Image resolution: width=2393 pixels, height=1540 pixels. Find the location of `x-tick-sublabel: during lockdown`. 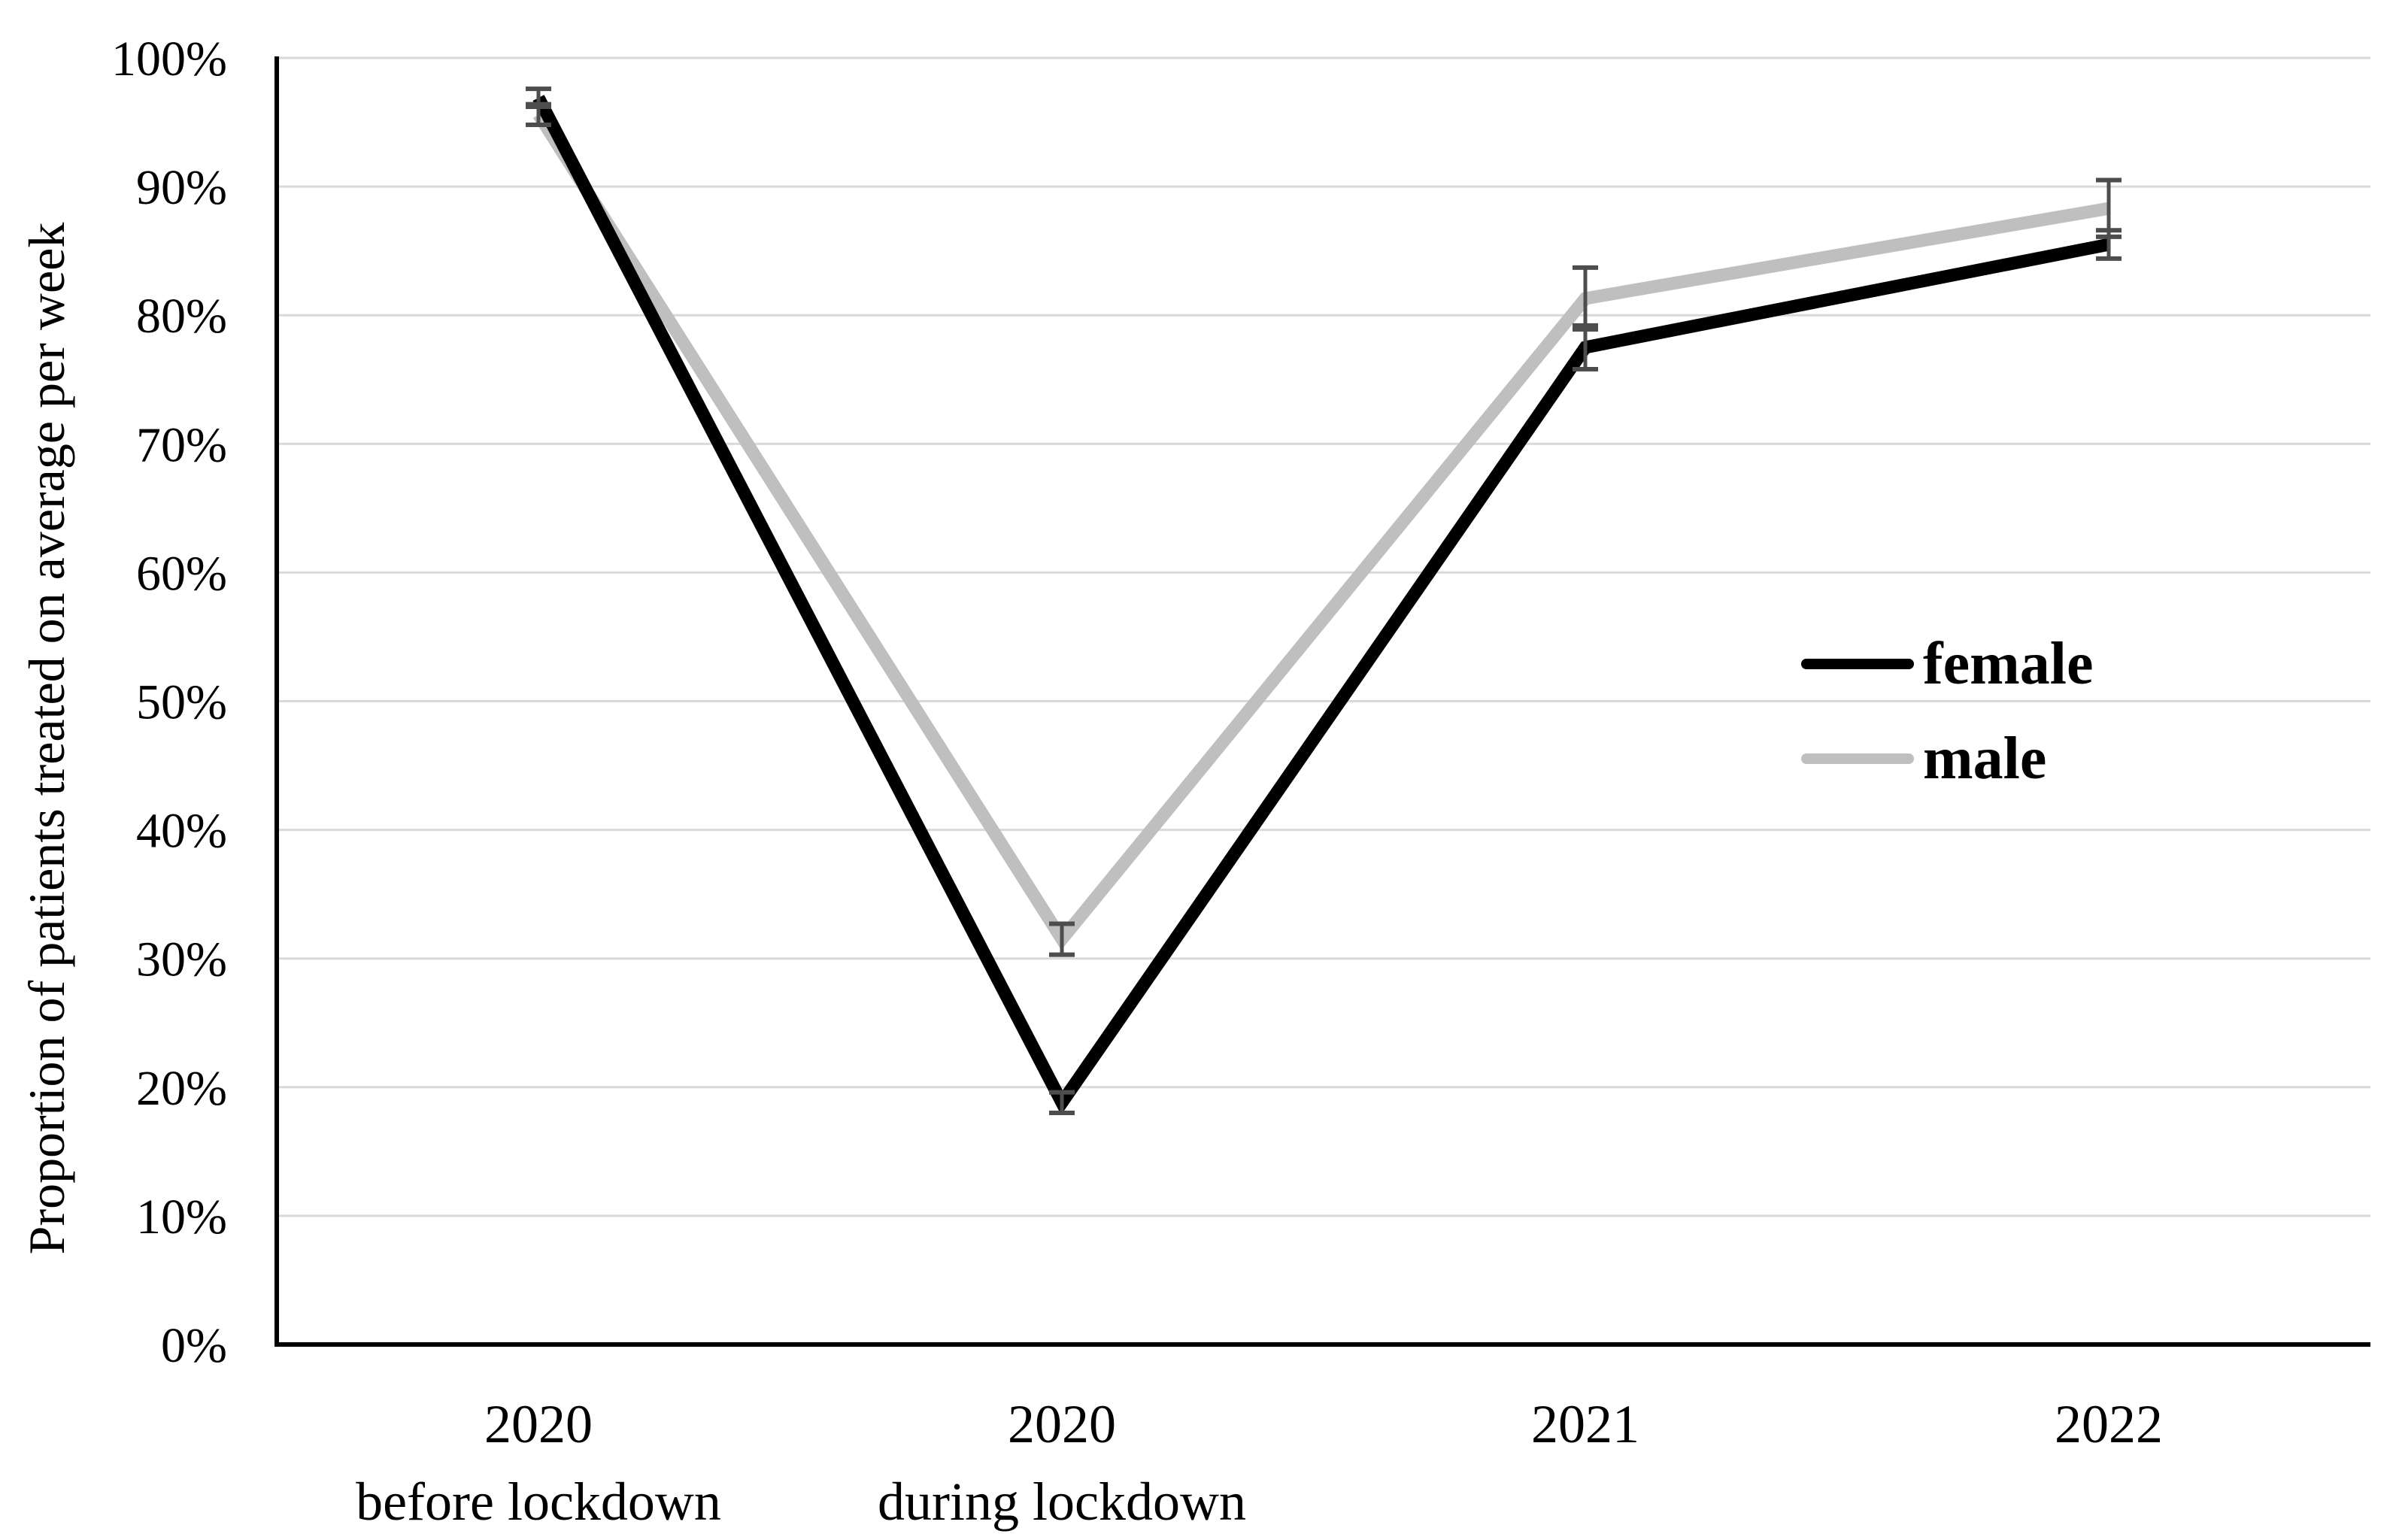

x-tick-sublabel: during lockdown is located at coordinates (1062, 1502).